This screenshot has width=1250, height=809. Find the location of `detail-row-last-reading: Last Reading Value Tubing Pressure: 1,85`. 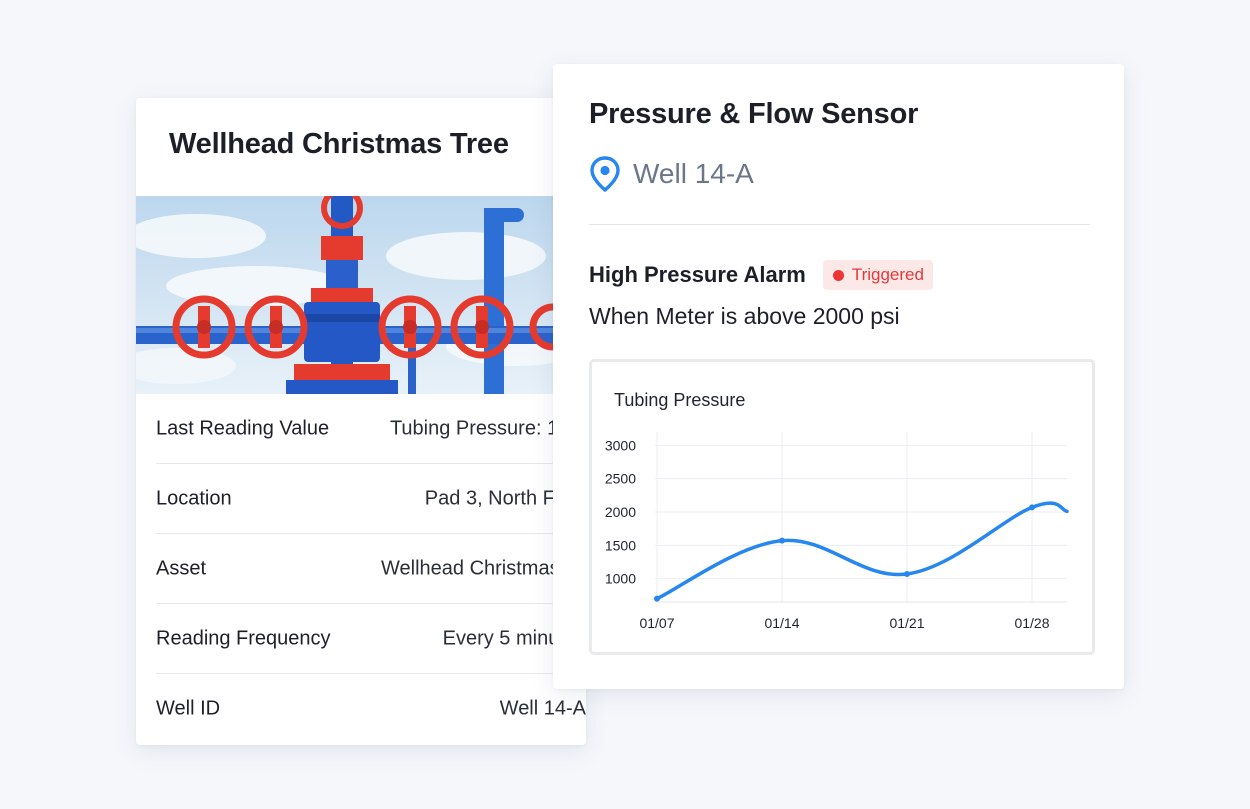

detail-row-last-reading: Last Reading Value Tubing Pressure: 1,85 is located at coordinates (371, 429).